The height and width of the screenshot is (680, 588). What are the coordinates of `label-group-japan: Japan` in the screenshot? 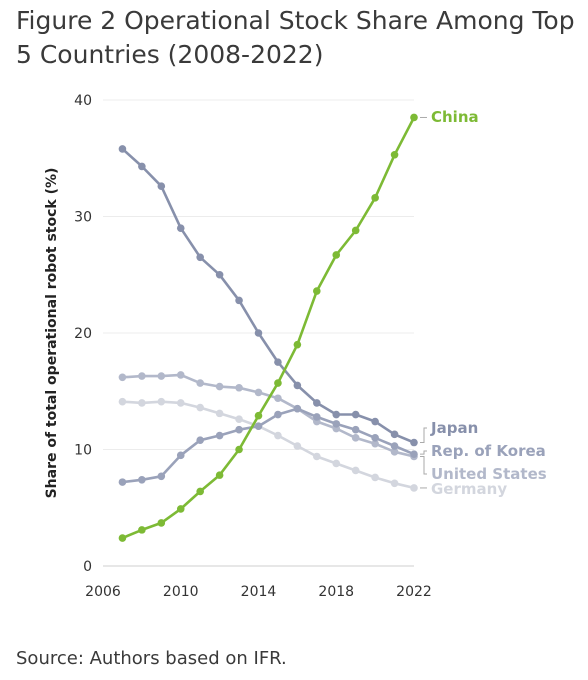 It's located at (449, 431).